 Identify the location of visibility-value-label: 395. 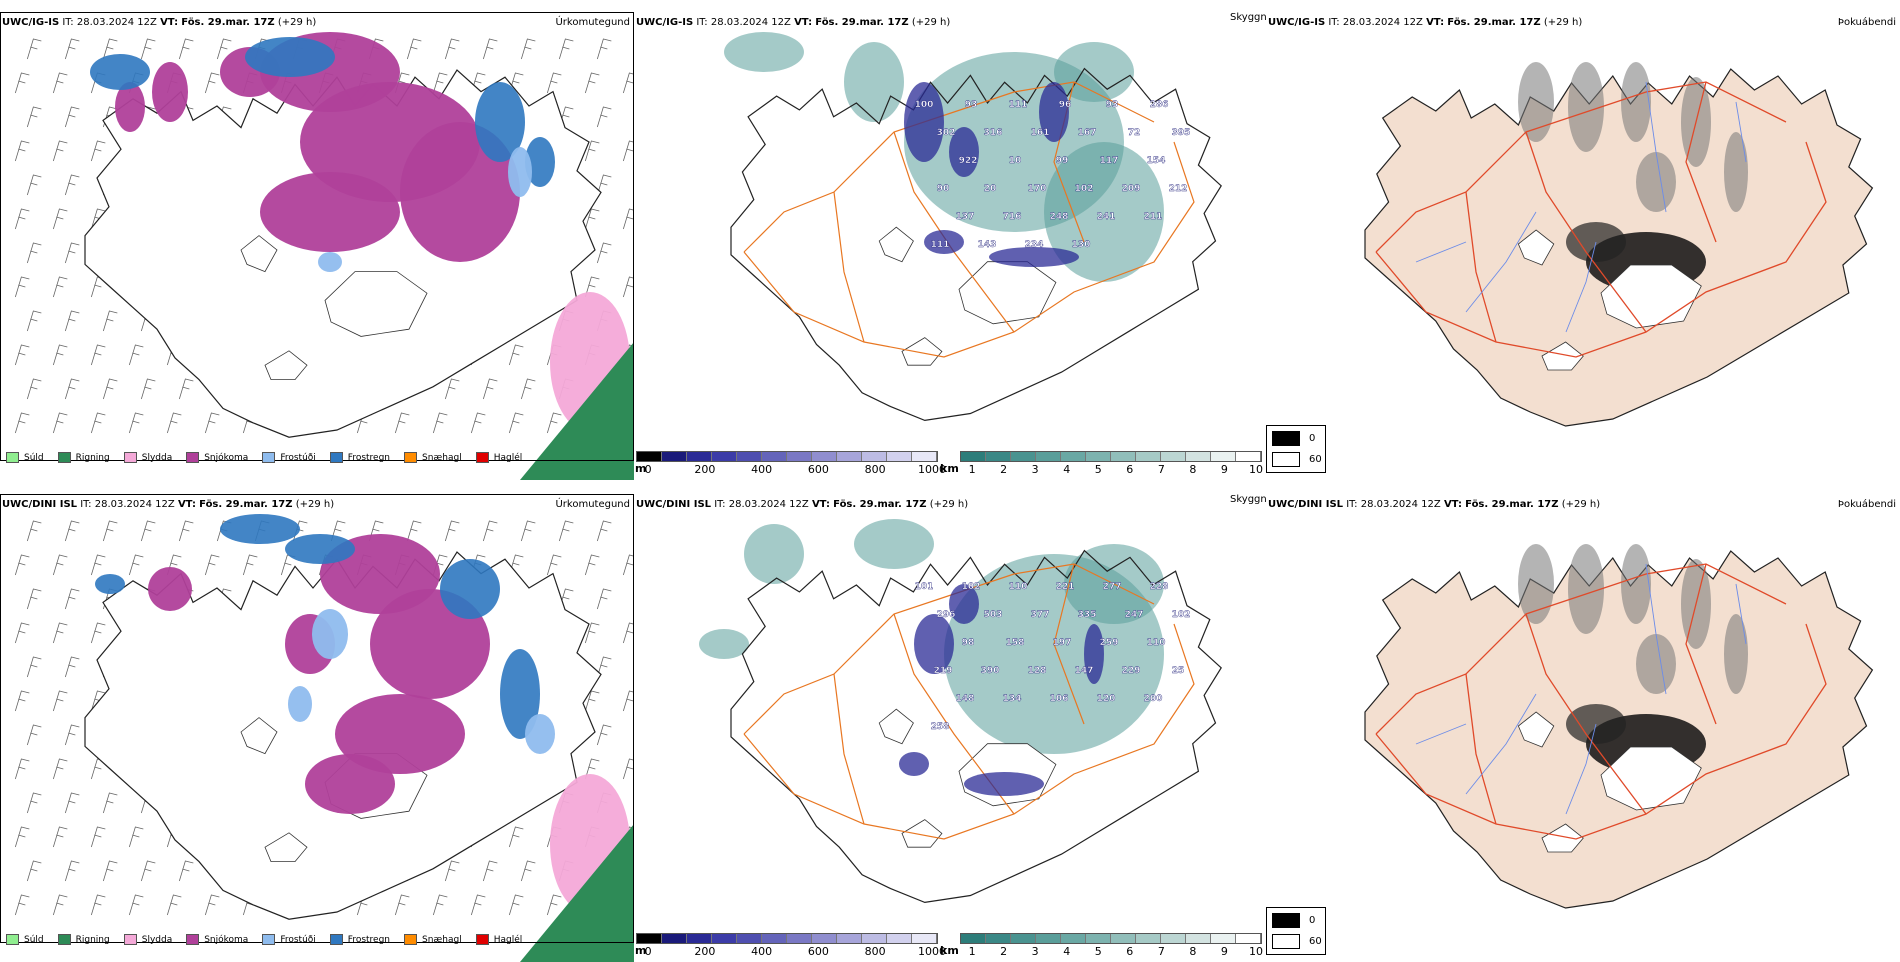
(1181, 133).